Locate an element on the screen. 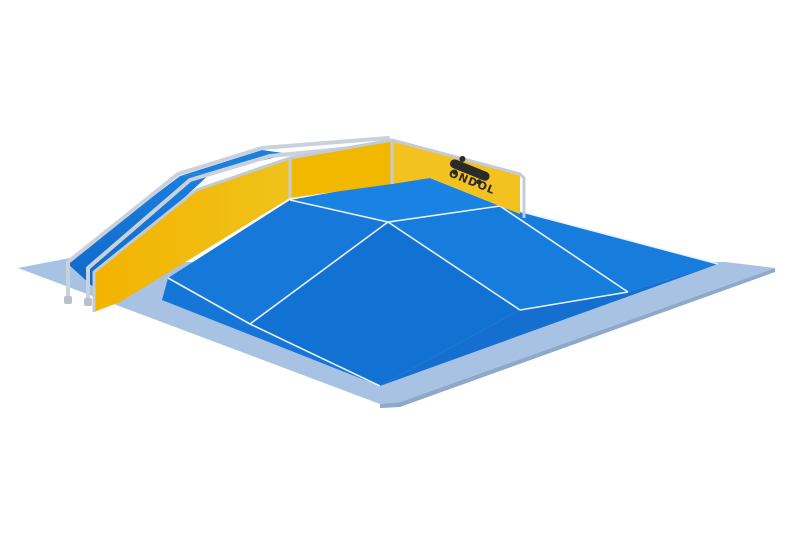 The height and width of the screenshot is (533, 800). skateboard-logo-icon is located at coordinates (469, 170).